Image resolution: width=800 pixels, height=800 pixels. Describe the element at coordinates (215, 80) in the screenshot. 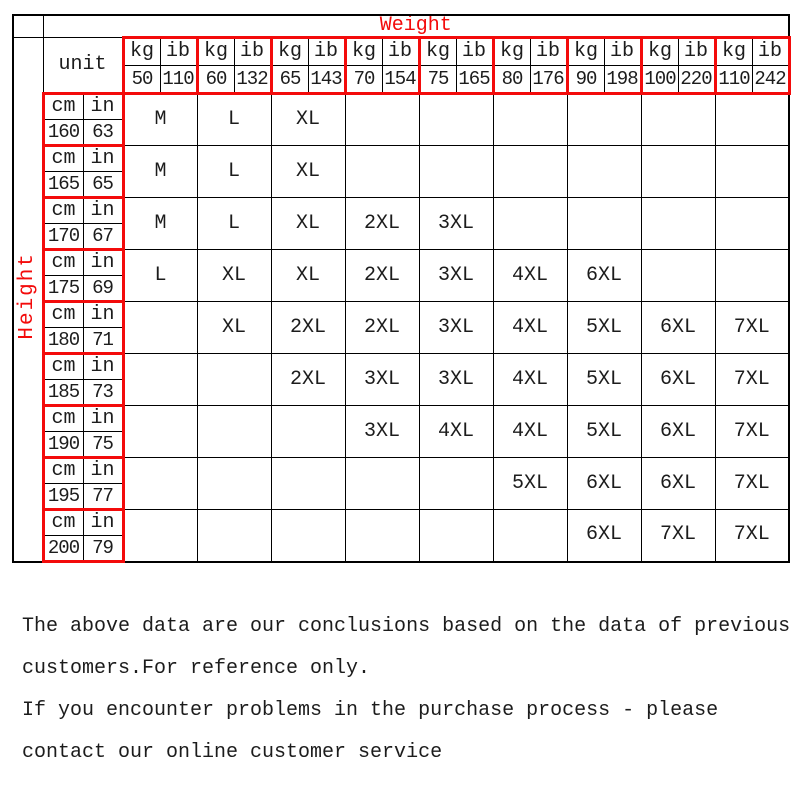

I see `kg-value-cell: 60` at that location.